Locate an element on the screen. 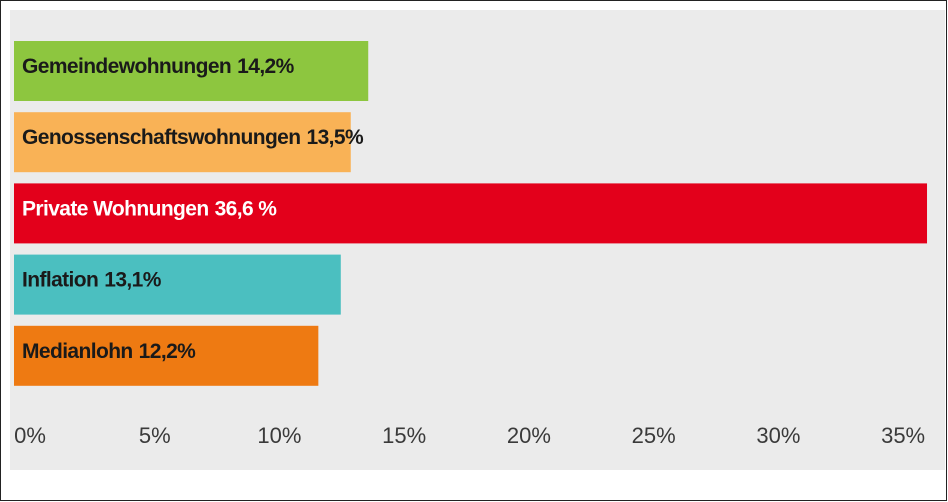 This screenshot has height=502, width=948. category-label: Private Wohnungen is located at coordinates (115, 208).